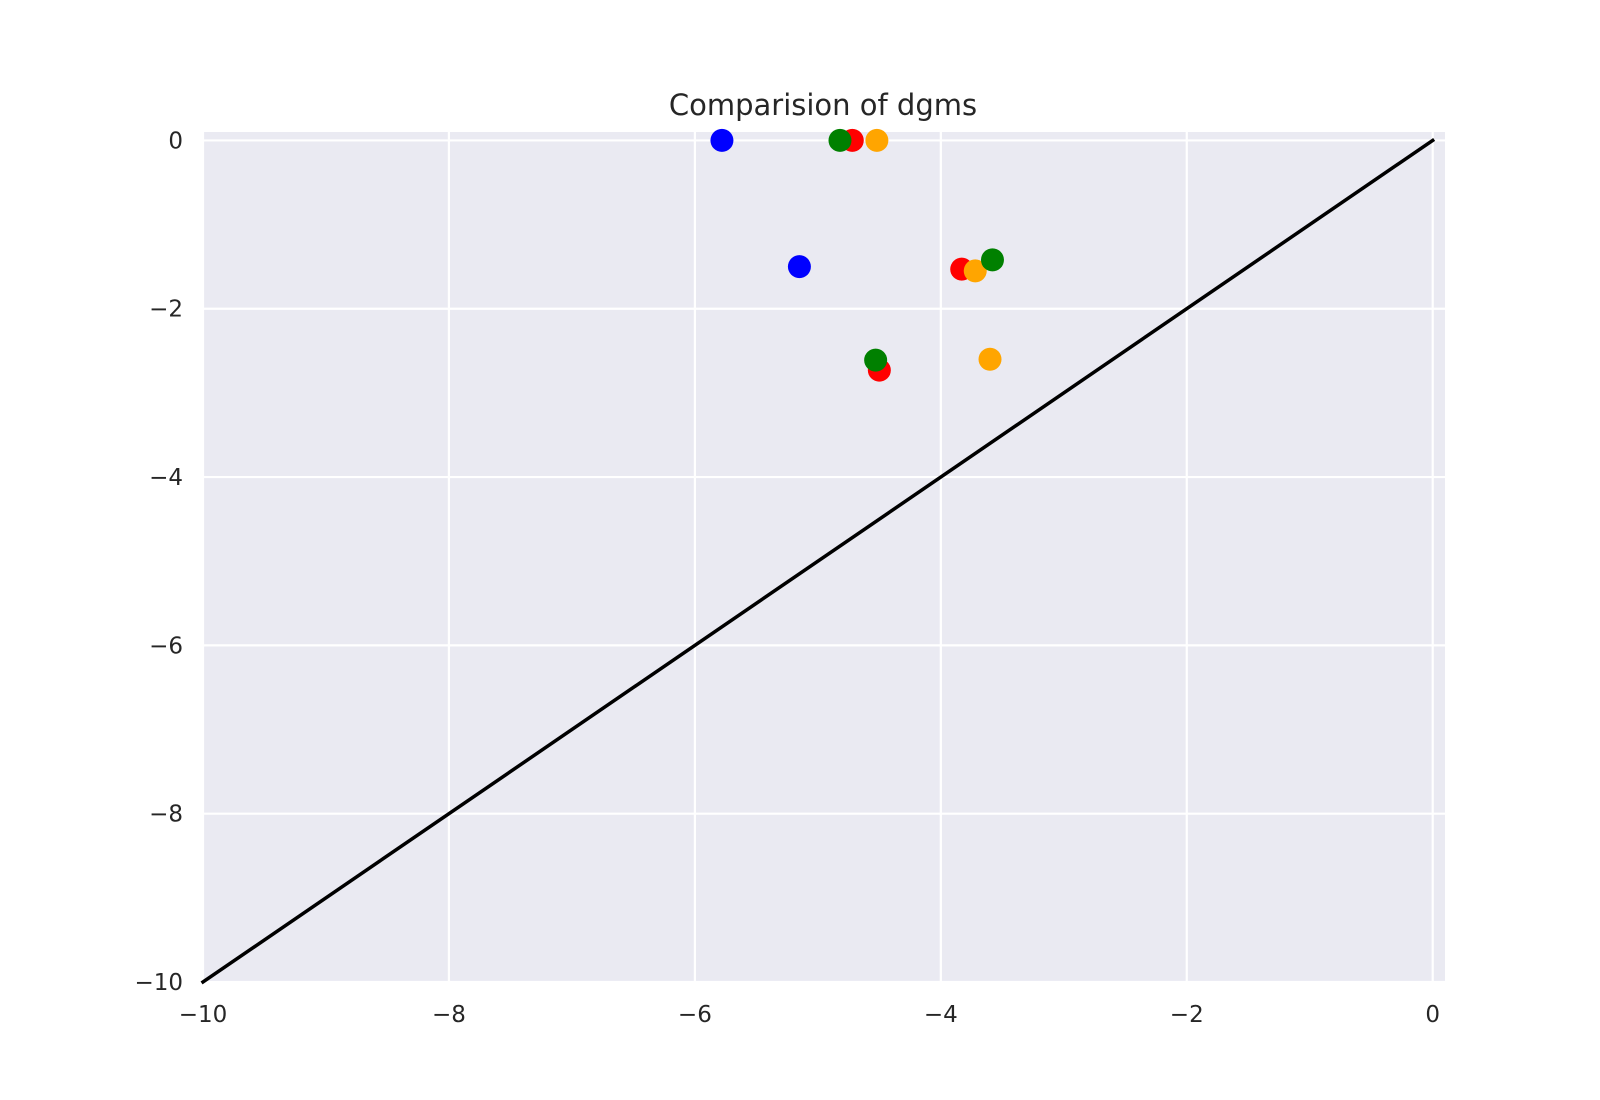 The image size is (1600, 1100). What do you see at coordinates (166, 646) in the screenshot?
I see `y-tick-label: −6` at bounding box center [166, 646].